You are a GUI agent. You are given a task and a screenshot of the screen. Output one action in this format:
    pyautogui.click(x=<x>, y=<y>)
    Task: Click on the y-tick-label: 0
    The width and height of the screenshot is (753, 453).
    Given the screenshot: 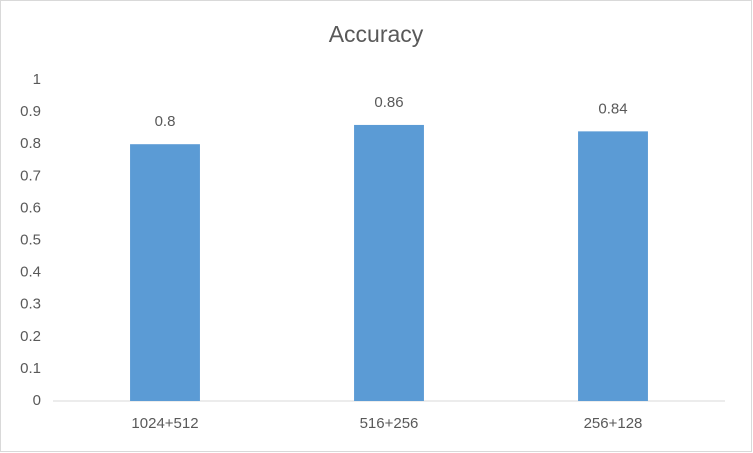 What is the action you would take?
    pyautogui.click(x=37, y=400)
    